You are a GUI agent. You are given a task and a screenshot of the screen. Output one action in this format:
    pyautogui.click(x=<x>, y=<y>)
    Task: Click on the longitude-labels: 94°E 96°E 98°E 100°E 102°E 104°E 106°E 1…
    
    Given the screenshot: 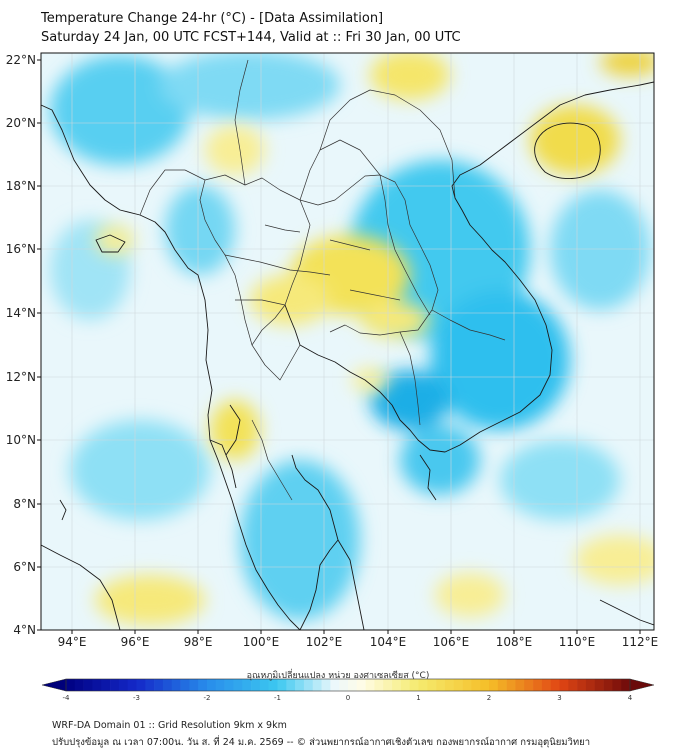 What is the action you would take?
    pyautogui.click(x=358, y=642)
    